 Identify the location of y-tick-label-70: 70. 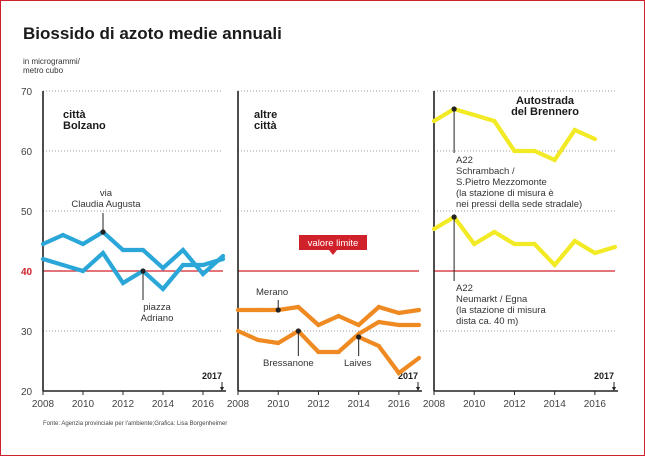
(27, 92).